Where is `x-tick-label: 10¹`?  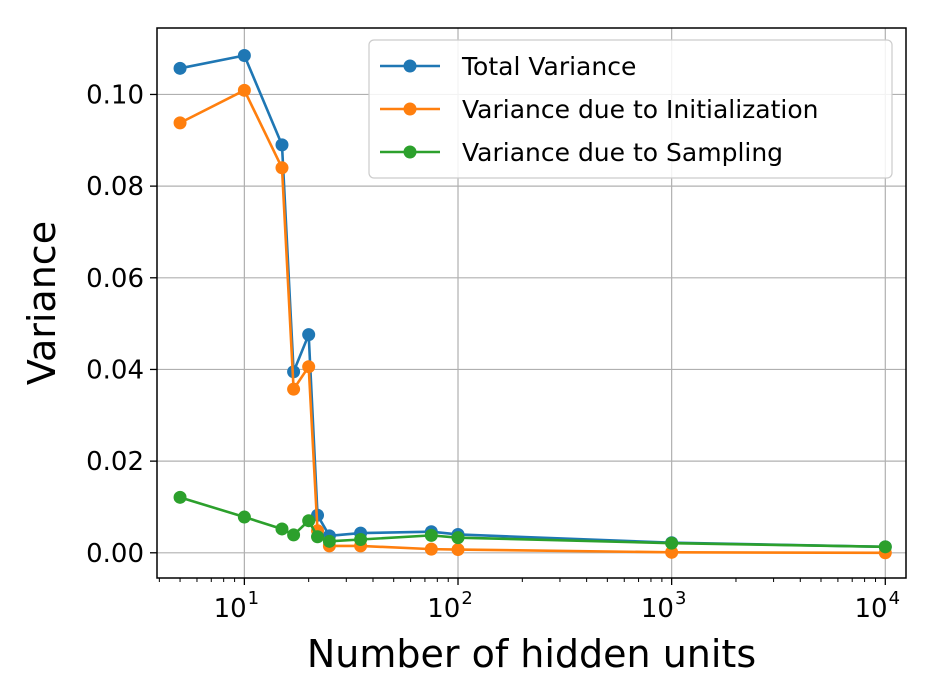
x-tick-label: 10¹ is located at coordinates (237, 606).